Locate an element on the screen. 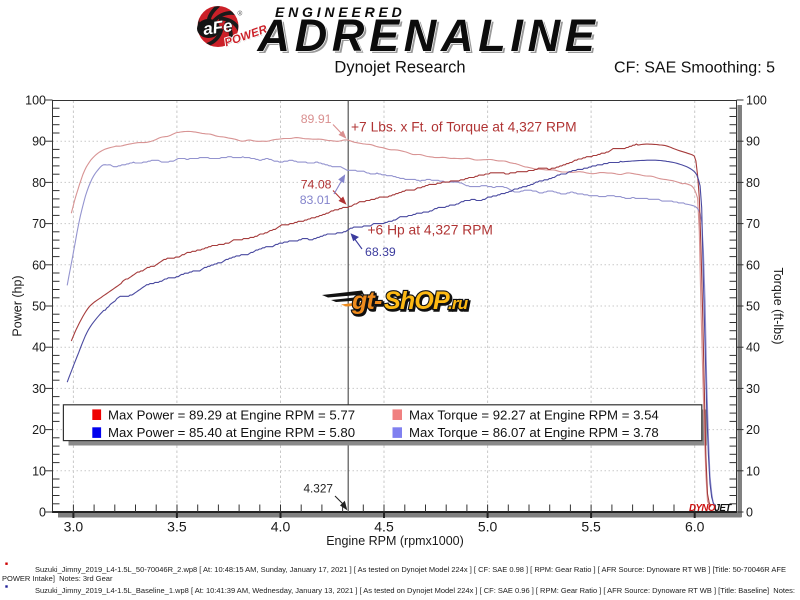 The image size is (800, 600). svg-text: 6.0 is located at coordinates (695, 527).